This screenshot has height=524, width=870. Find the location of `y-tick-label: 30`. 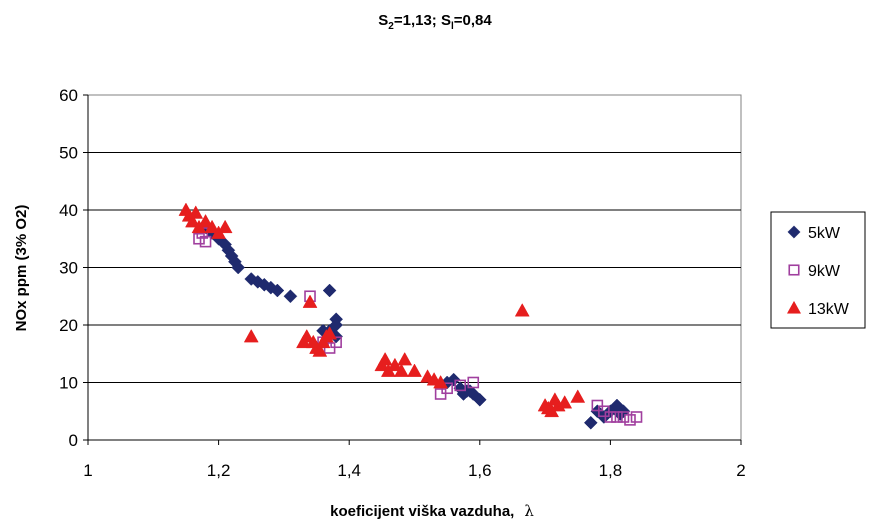

y-tick-label: 30 is located at coordinates (68, 268).